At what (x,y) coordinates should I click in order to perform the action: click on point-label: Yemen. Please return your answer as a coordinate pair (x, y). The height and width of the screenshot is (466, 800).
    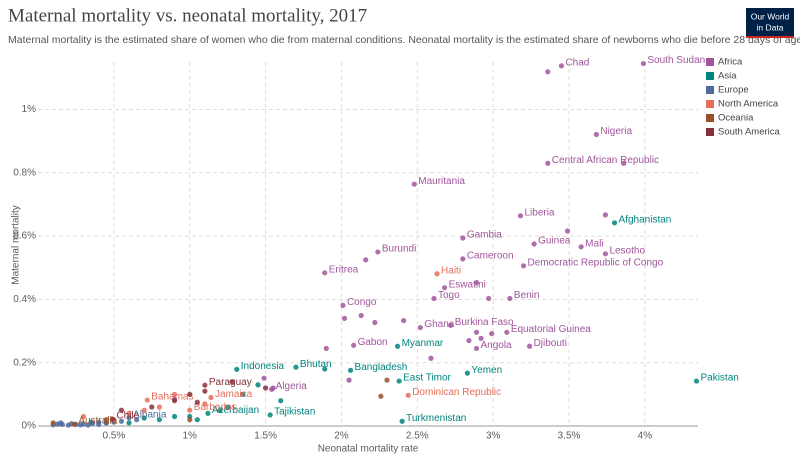
    Looking at the image, I should click on (486, 370).